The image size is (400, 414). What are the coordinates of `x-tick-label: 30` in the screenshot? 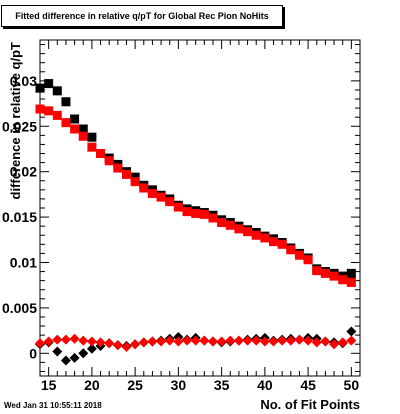 It's located at (179, 385).